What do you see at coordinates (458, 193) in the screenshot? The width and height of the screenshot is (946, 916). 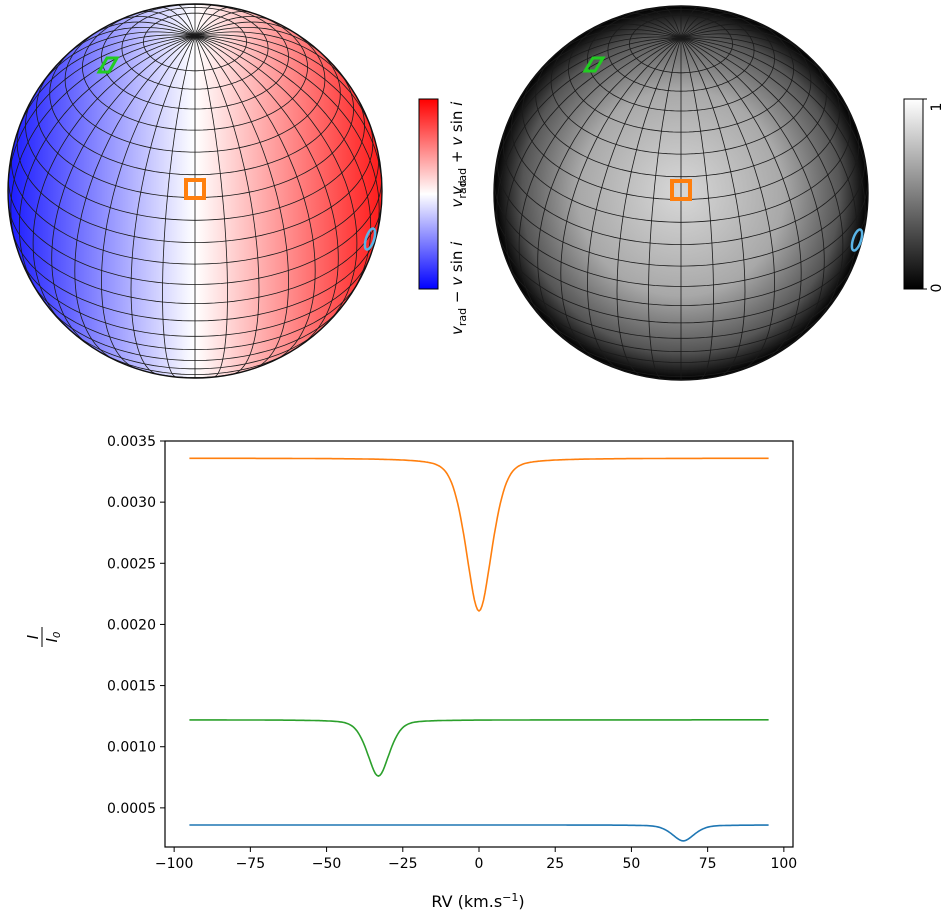 I see `velocity-colorbar-label-middle: vrad` at bounding box center [458, 193].